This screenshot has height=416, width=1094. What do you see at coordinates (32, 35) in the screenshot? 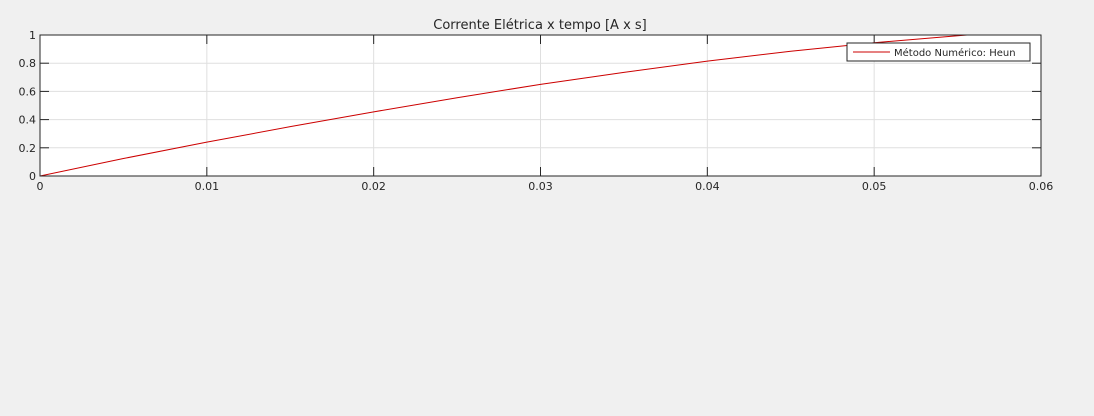
I see `y-tick-label: 1` at bounding box center [32, 35].